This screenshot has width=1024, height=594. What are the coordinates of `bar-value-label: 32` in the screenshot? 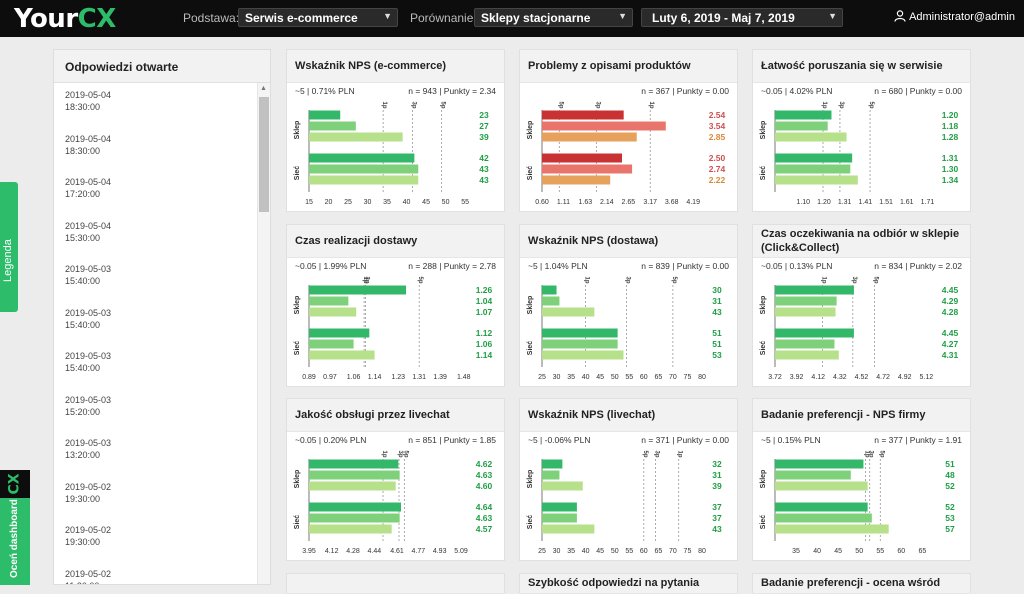 It's located at (717, 464).